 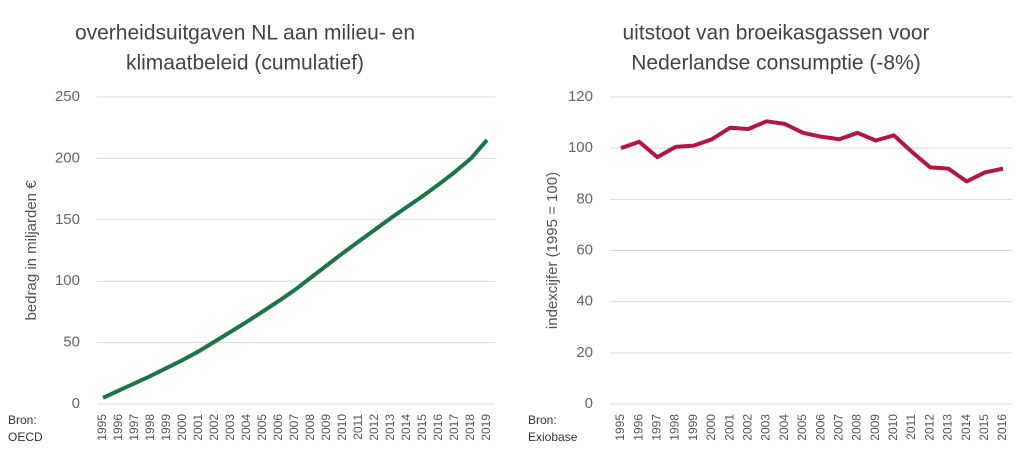 I want to click on source-note: OECD, so click(x=25, y=437).